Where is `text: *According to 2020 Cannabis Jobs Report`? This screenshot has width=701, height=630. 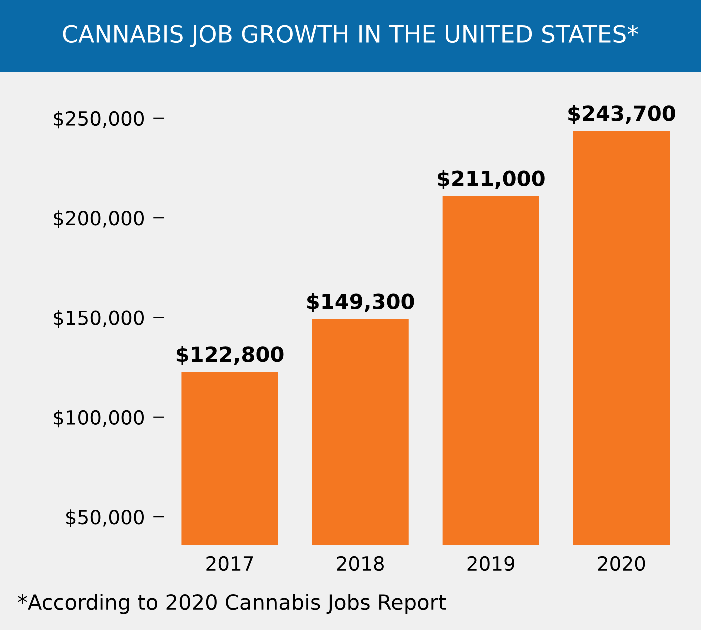
text: *According to 2020 Cannabis Jobs Report is located at coordinates (232, 604).